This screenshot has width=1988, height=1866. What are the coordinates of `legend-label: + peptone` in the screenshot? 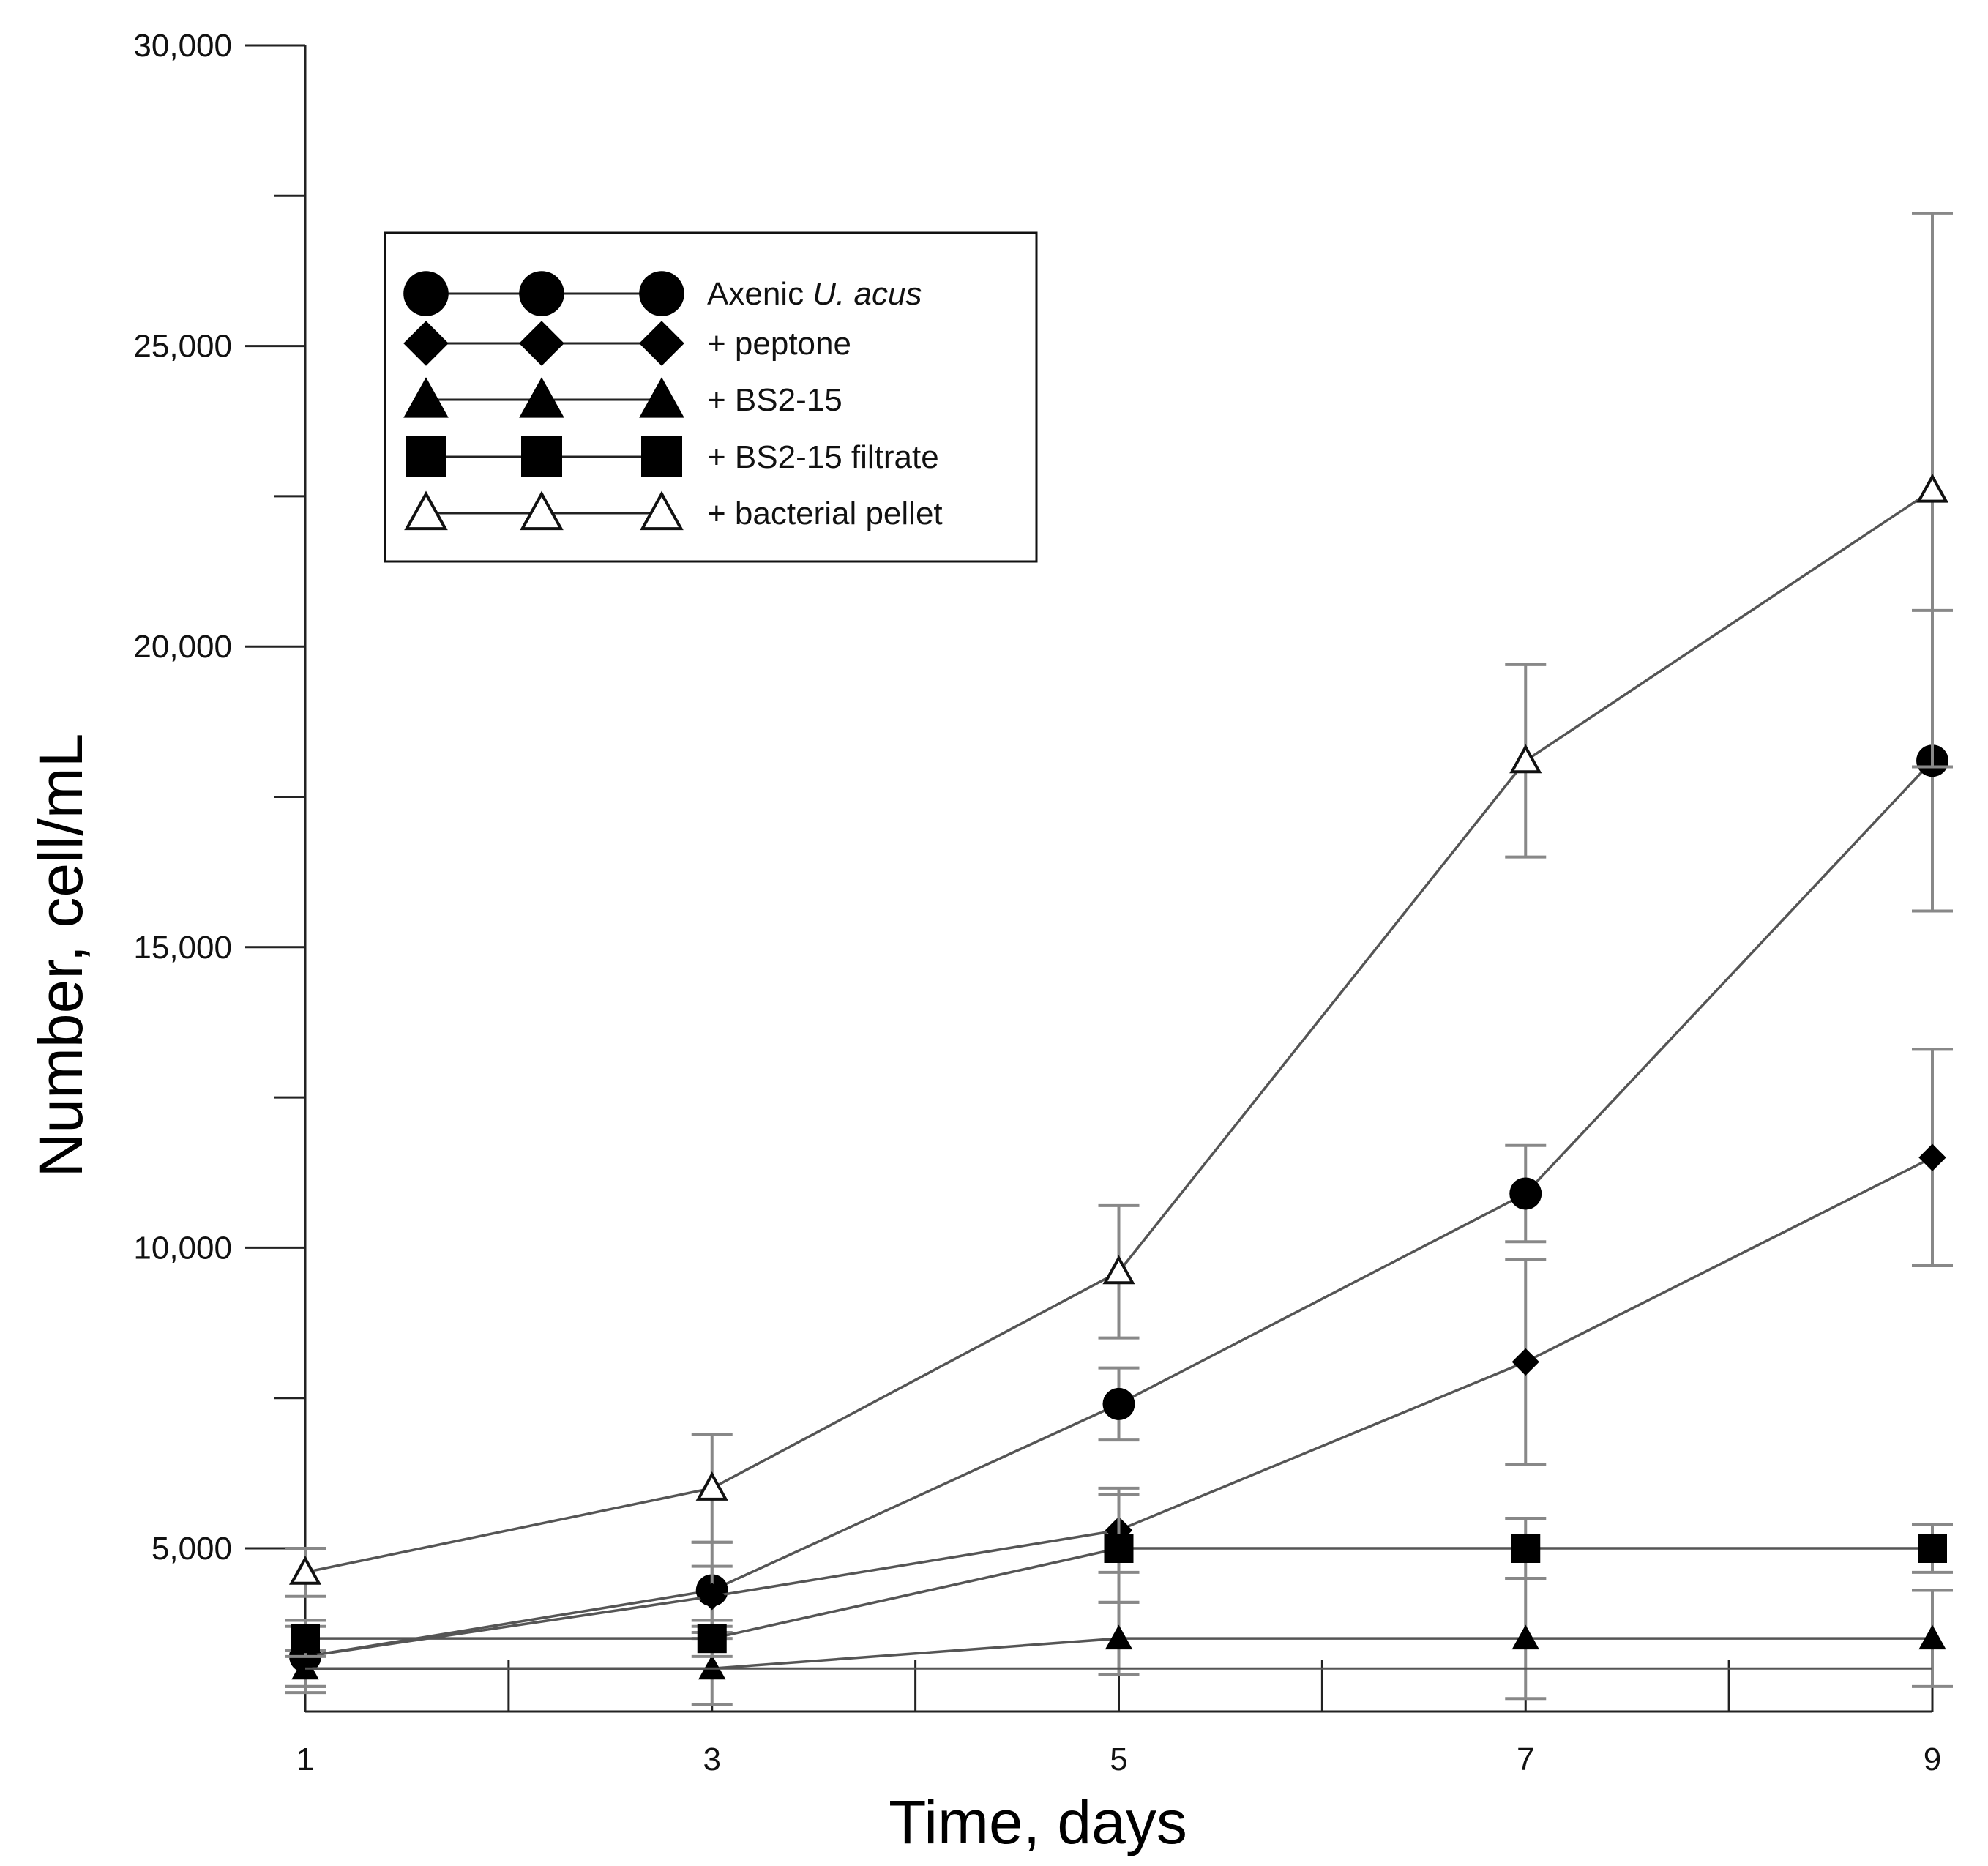 It's located at (779, 344).